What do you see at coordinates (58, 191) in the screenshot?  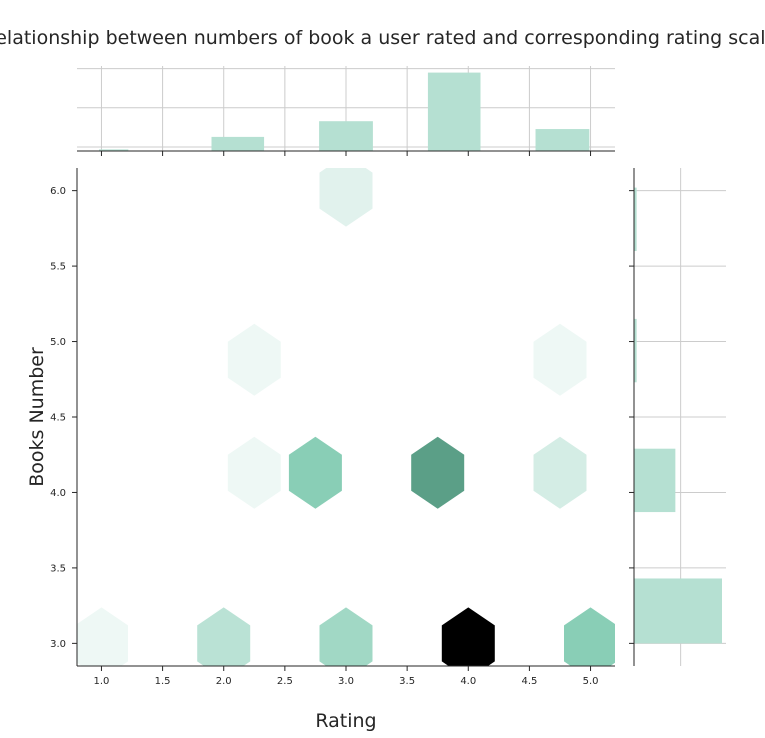 I see `y-tick-label: 6.0` at bounding box center [58, 191].